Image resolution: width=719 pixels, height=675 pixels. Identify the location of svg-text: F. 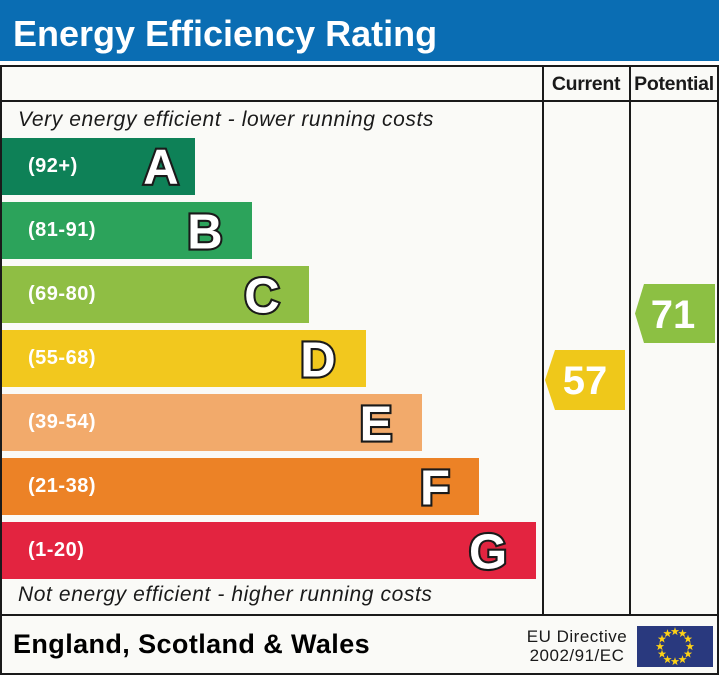
(435, 489).